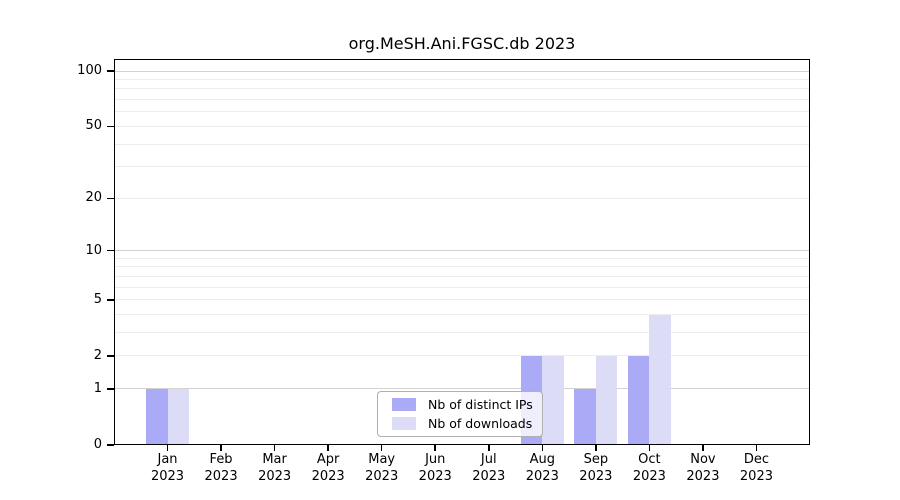  I want to click on x-tick-label: Jul 2023, so click(489, 468).